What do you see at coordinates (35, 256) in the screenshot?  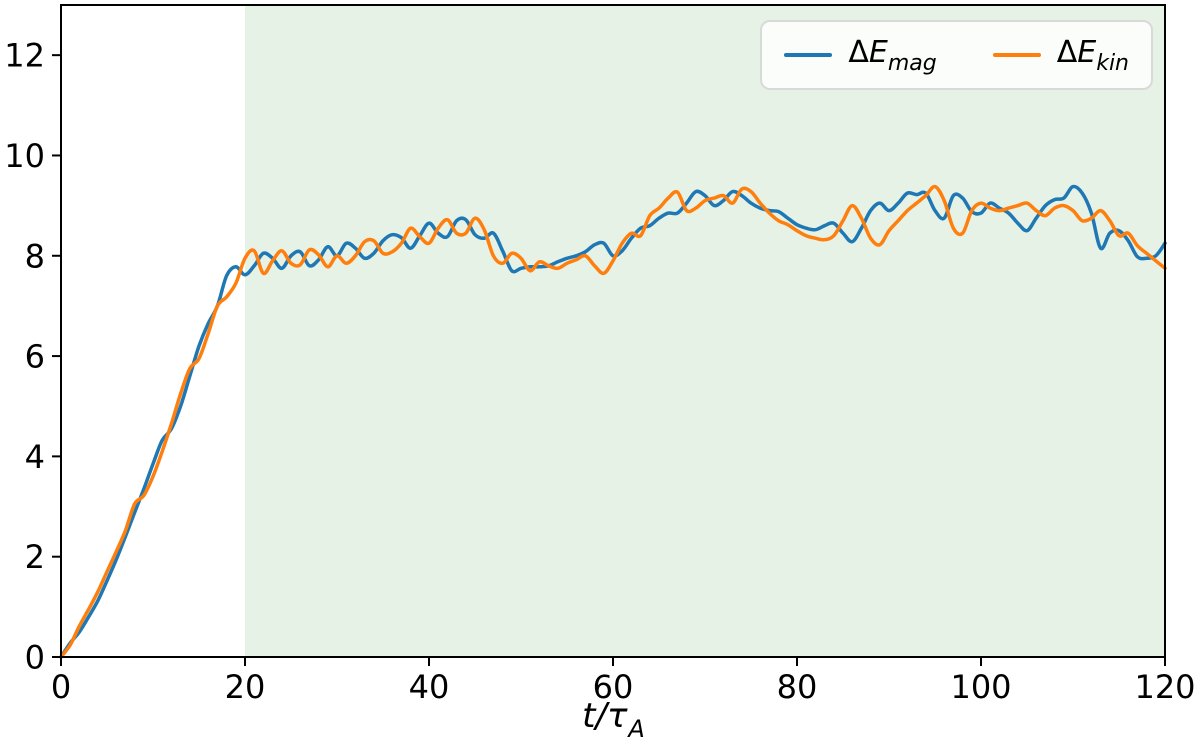 I see `y-tick-label: 8` at bounding box center [35, 256].